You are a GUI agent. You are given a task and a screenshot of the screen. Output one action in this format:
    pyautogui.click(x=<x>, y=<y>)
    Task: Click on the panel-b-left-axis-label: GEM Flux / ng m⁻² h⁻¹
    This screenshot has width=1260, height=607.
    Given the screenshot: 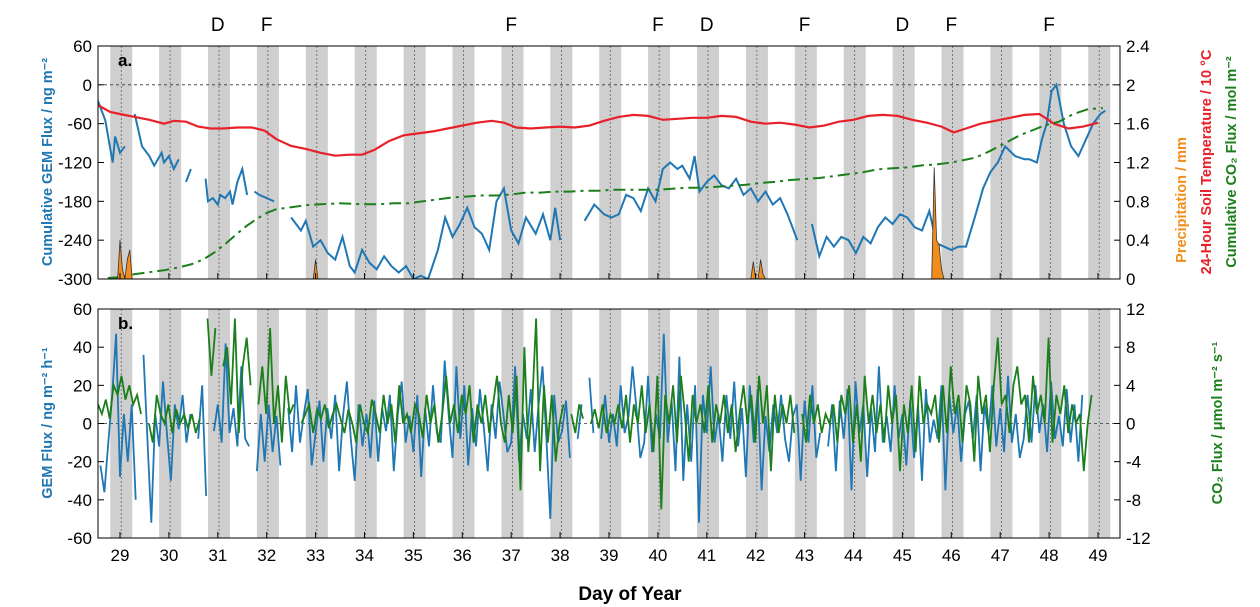 What is the action you would take?
    pyautogui.click(x=48, y=423)
    